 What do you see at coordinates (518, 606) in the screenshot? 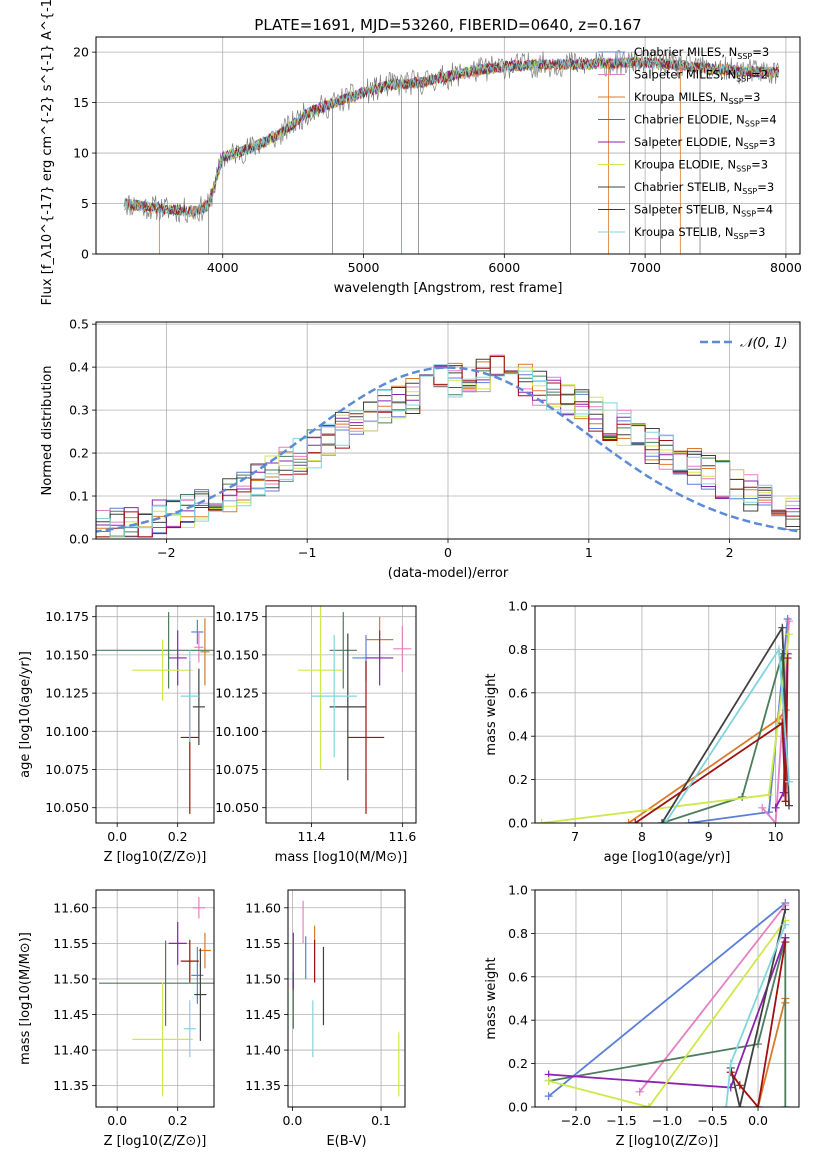
I see `y-tick-label: 1.0` at bounding box center [518, 606].